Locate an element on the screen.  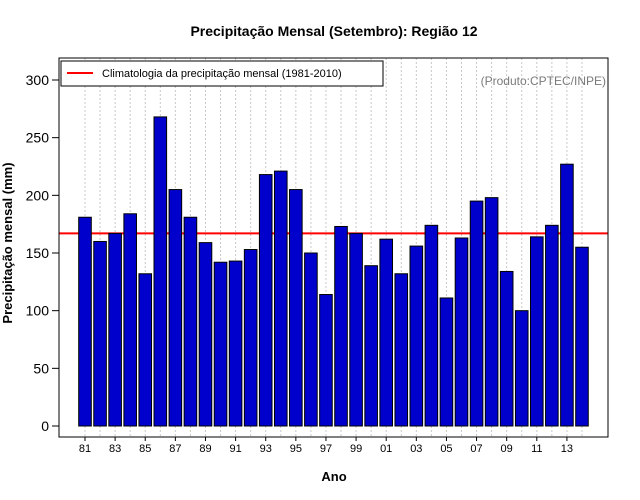
legend-box is located at coordinates (222, 73).